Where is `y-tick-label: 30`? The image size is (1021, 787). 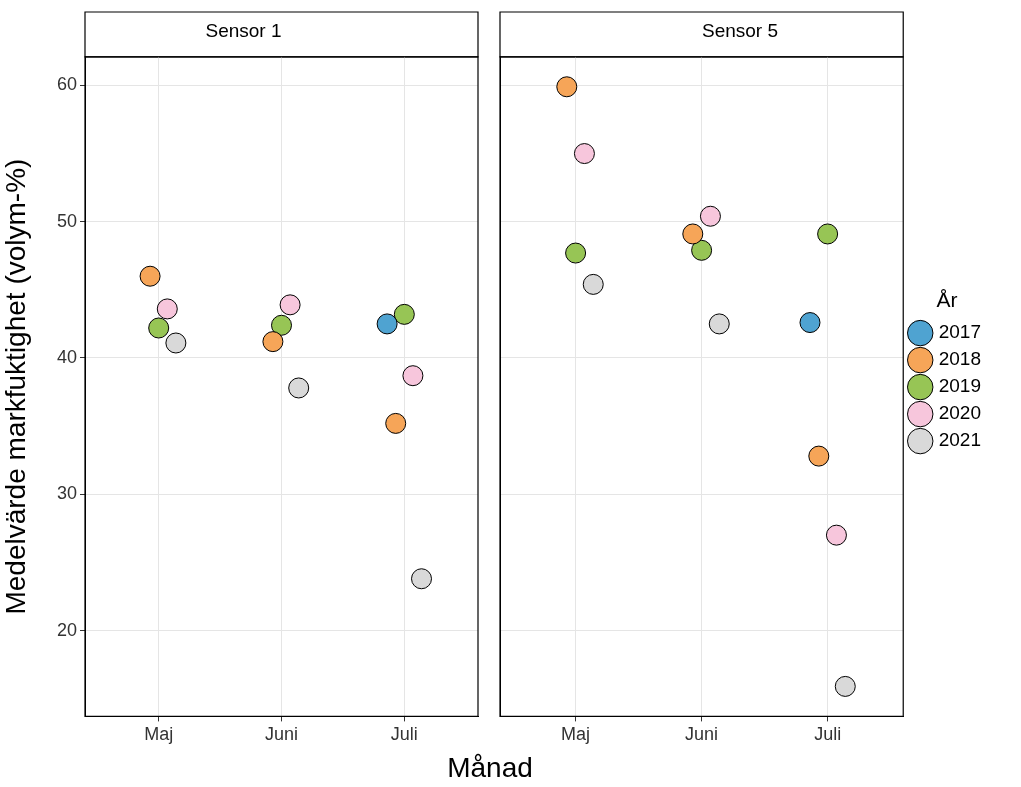
y-tick-label: 30 is located at coordinates (66, 493).